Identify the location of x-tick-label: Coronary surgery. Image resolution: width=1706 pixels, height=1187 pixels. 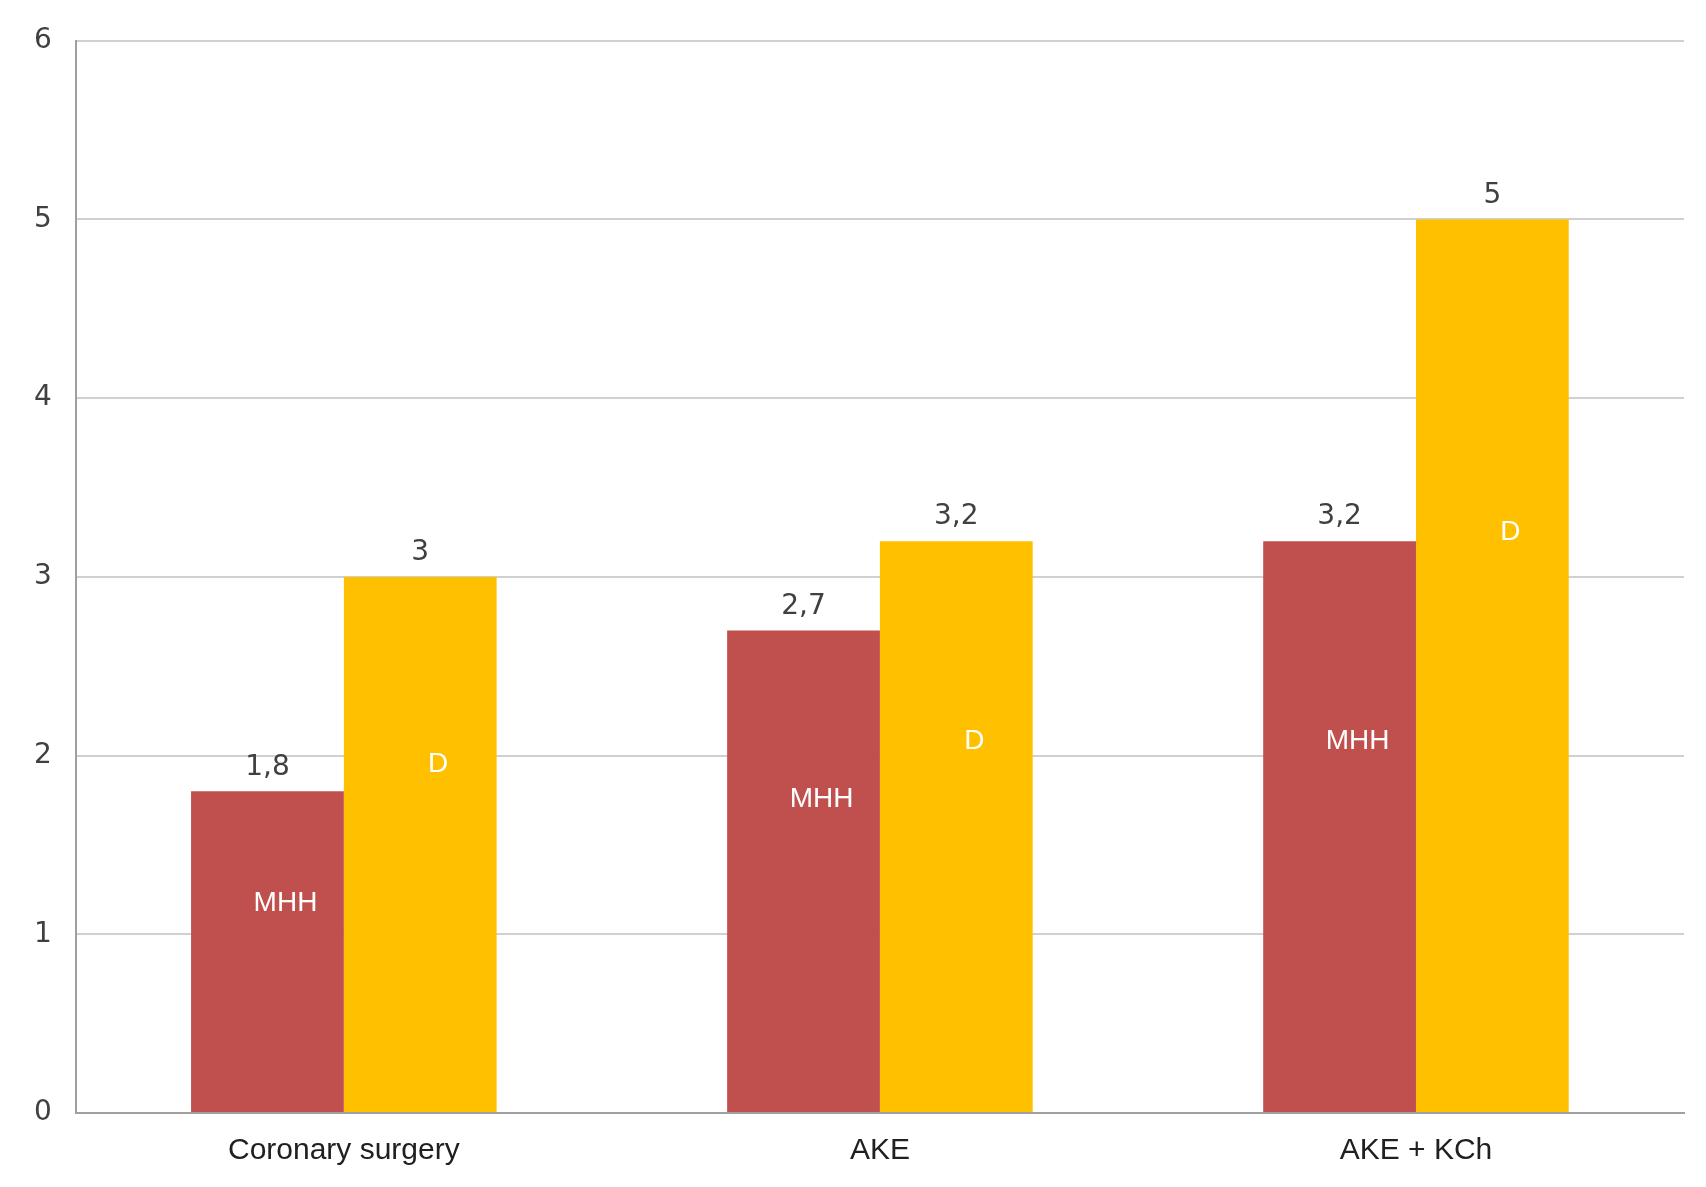
(343, 1149).